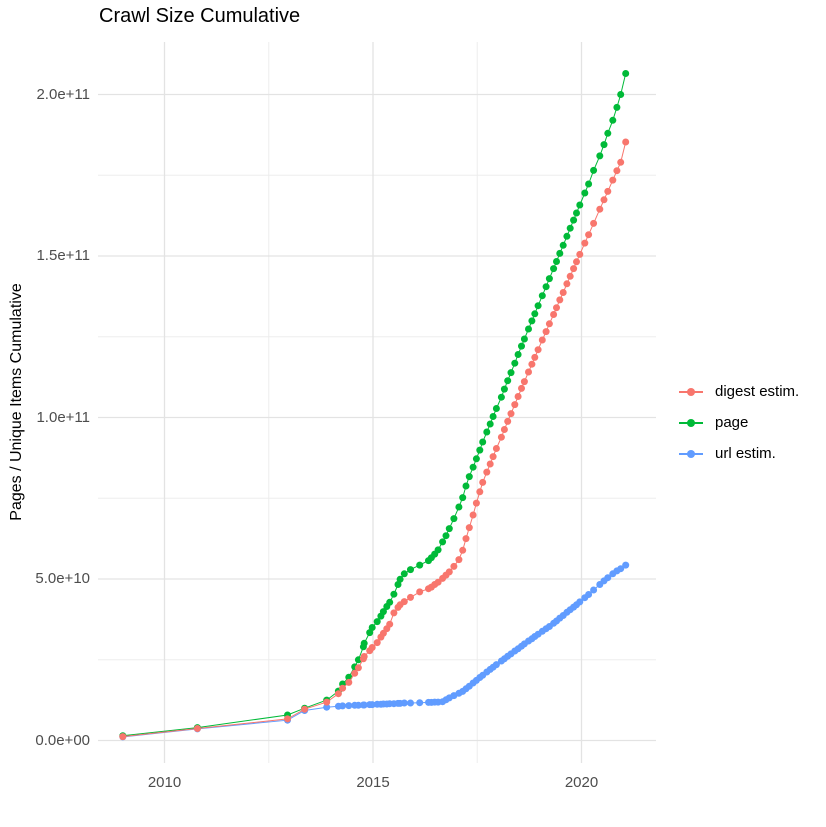 The width and height of the screenshot is (826, 827). Describe the element at coordinates (63, 417) in the screenshot. I see `y-tick-label: 1.0e+11` at that location.